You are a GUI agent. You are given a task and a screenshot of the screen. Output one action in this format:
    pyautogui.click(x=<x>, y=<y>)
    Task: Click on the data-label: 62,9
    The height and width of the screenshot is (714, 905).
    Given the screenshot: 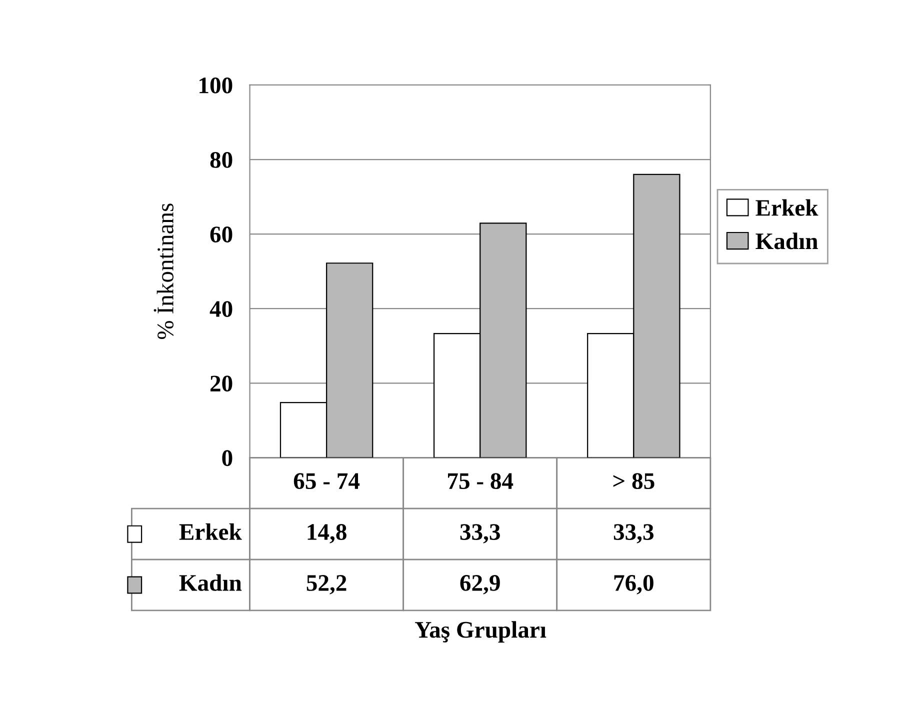 What is the action you would take?
    pyautogui.click(x=480, y=584)
    